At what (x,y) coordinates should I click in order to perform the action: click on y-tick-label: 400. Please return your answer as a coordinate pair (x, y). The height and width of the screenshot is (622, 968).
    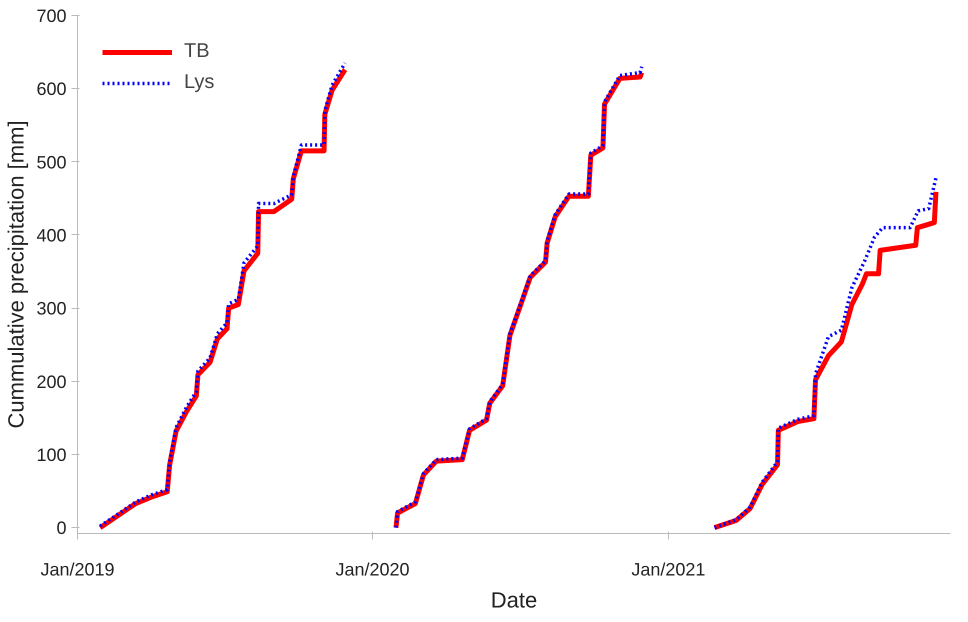
    Looking at the image, I should click on (51, 235).